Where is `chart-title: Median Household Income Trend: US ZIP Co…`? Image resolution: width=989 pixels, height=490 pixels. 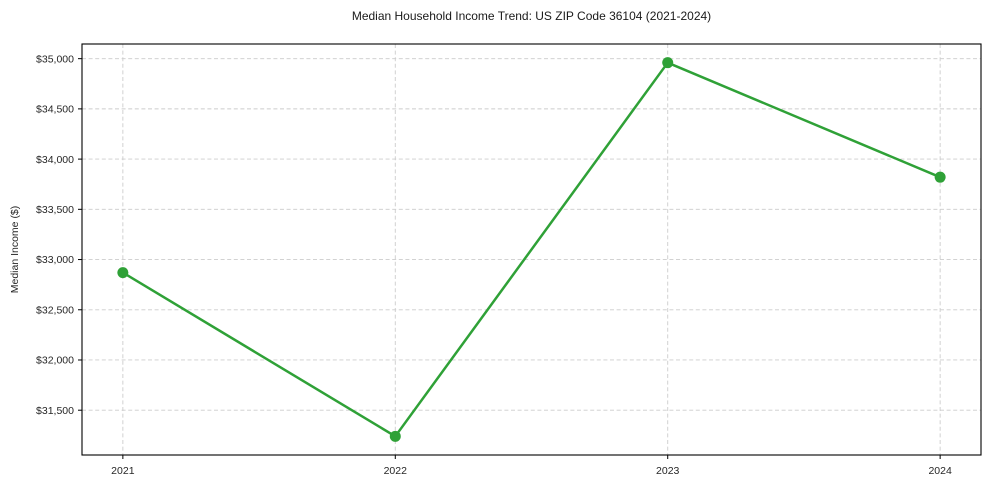
chart-title: Median Household Income Trend: US ZIP Co… is located at coordinates (531, 16).